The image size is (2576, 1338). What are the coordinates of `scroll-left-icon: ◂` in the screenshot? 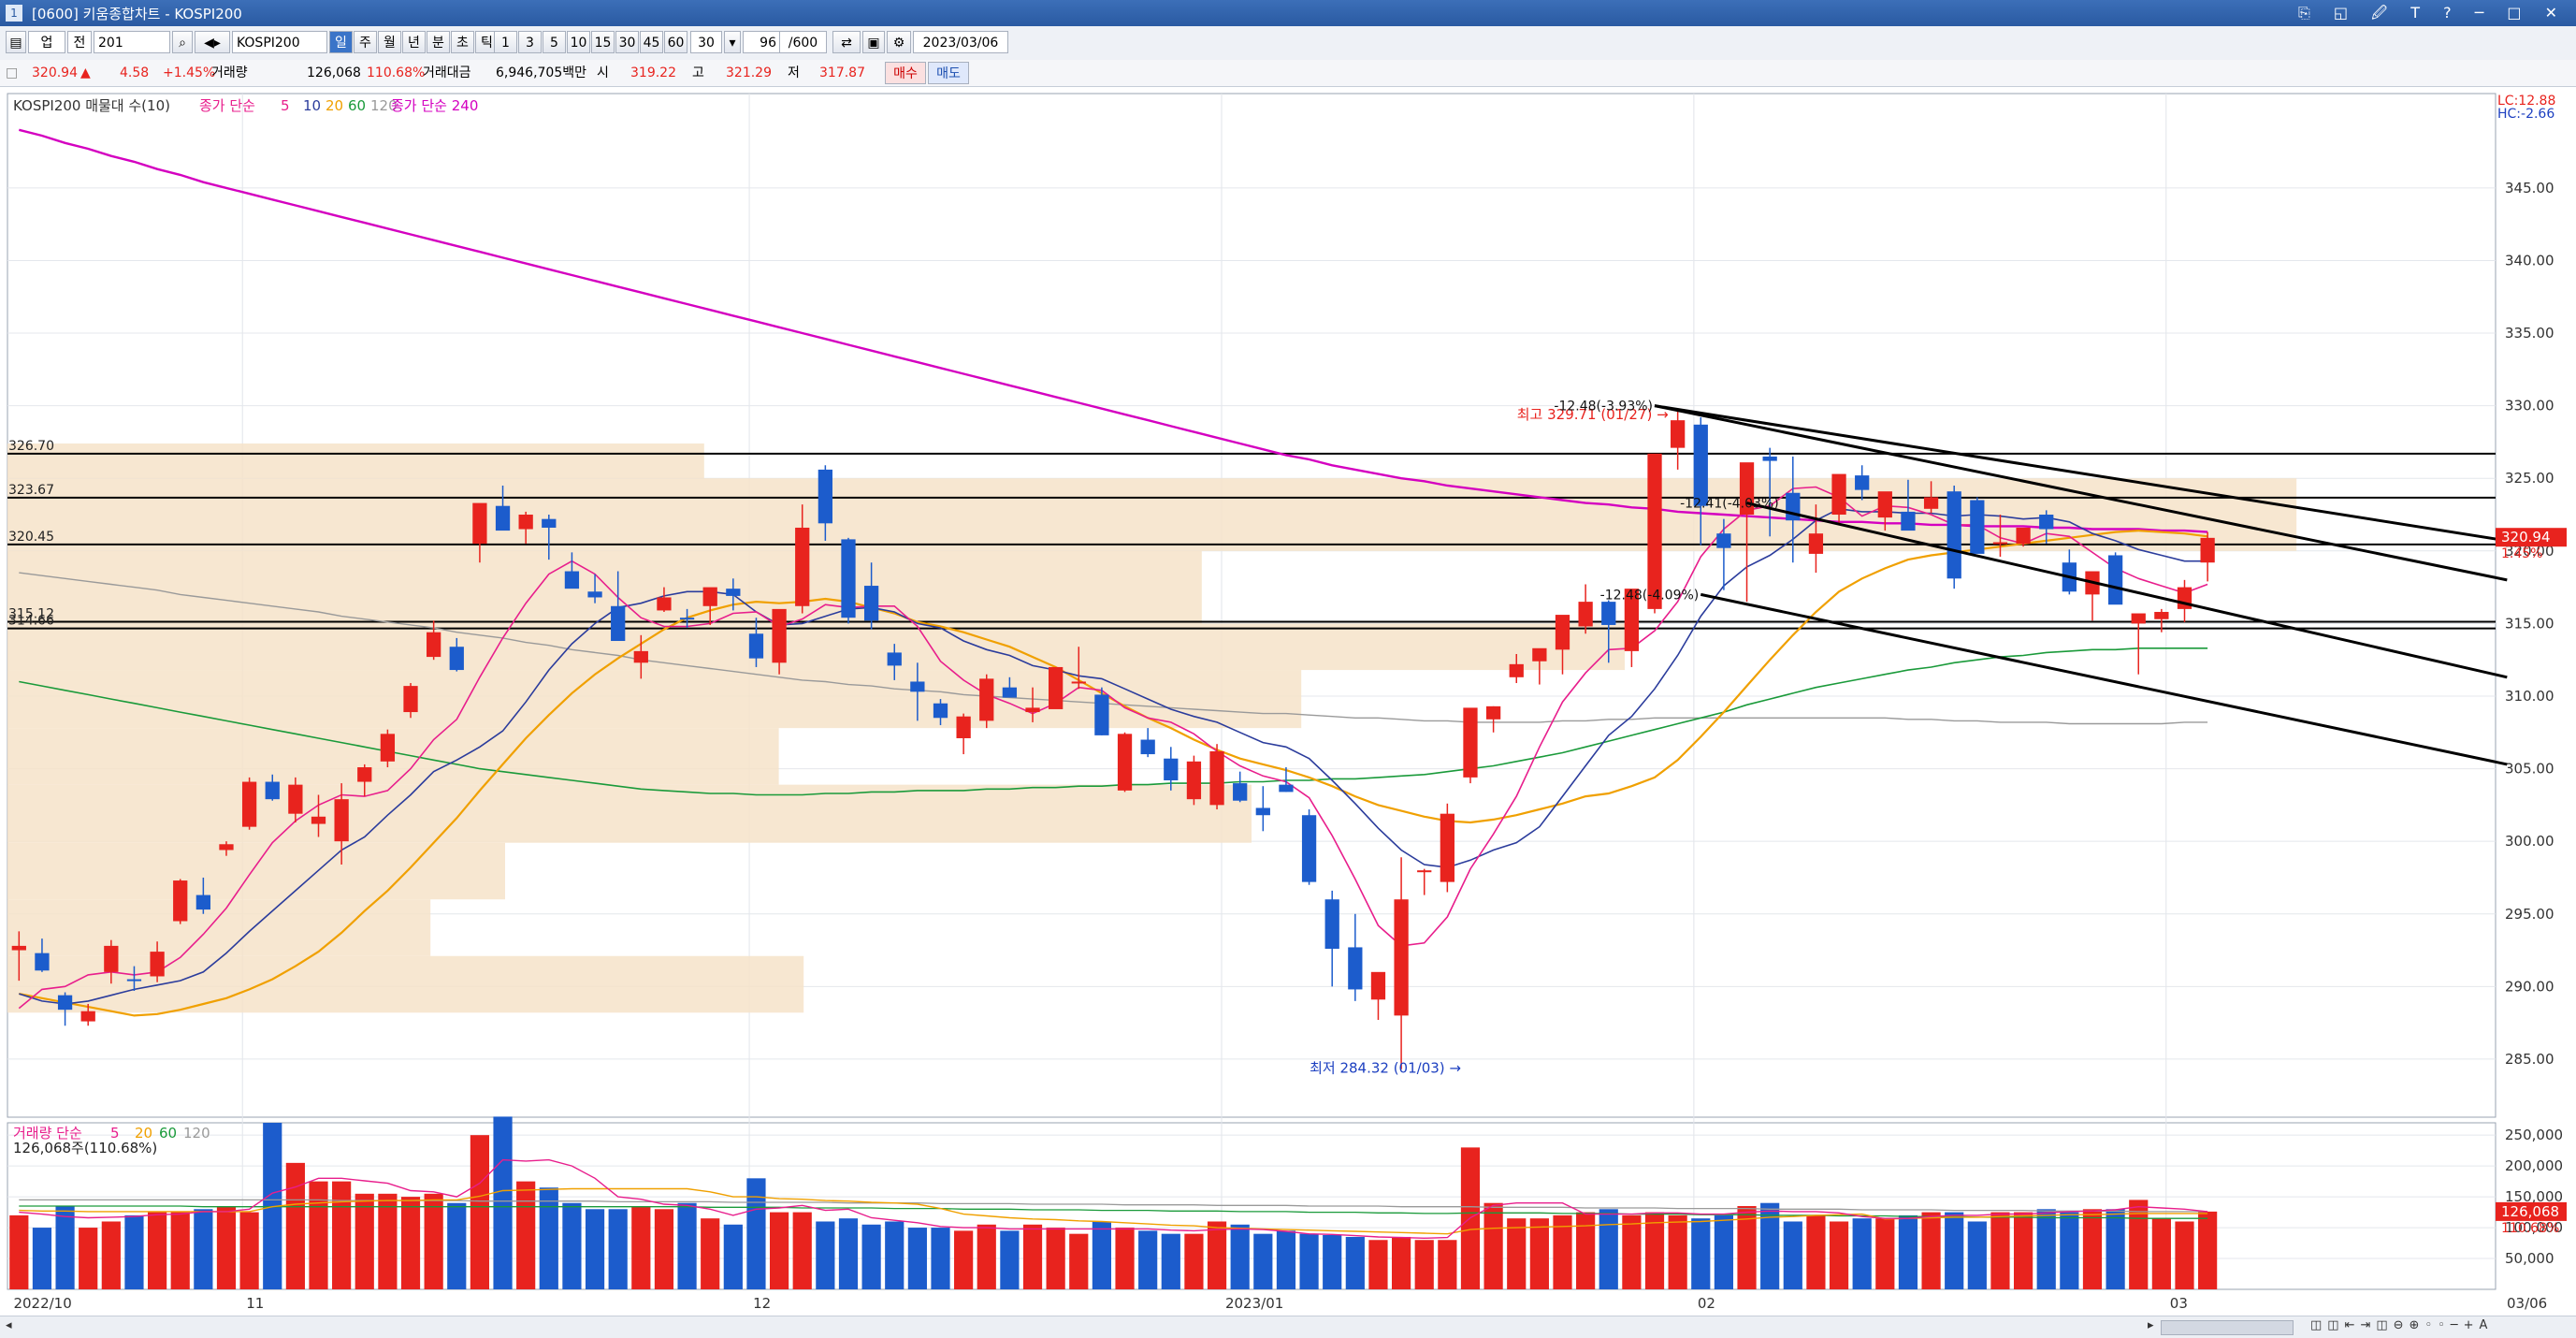 It's located at (9, 1325).